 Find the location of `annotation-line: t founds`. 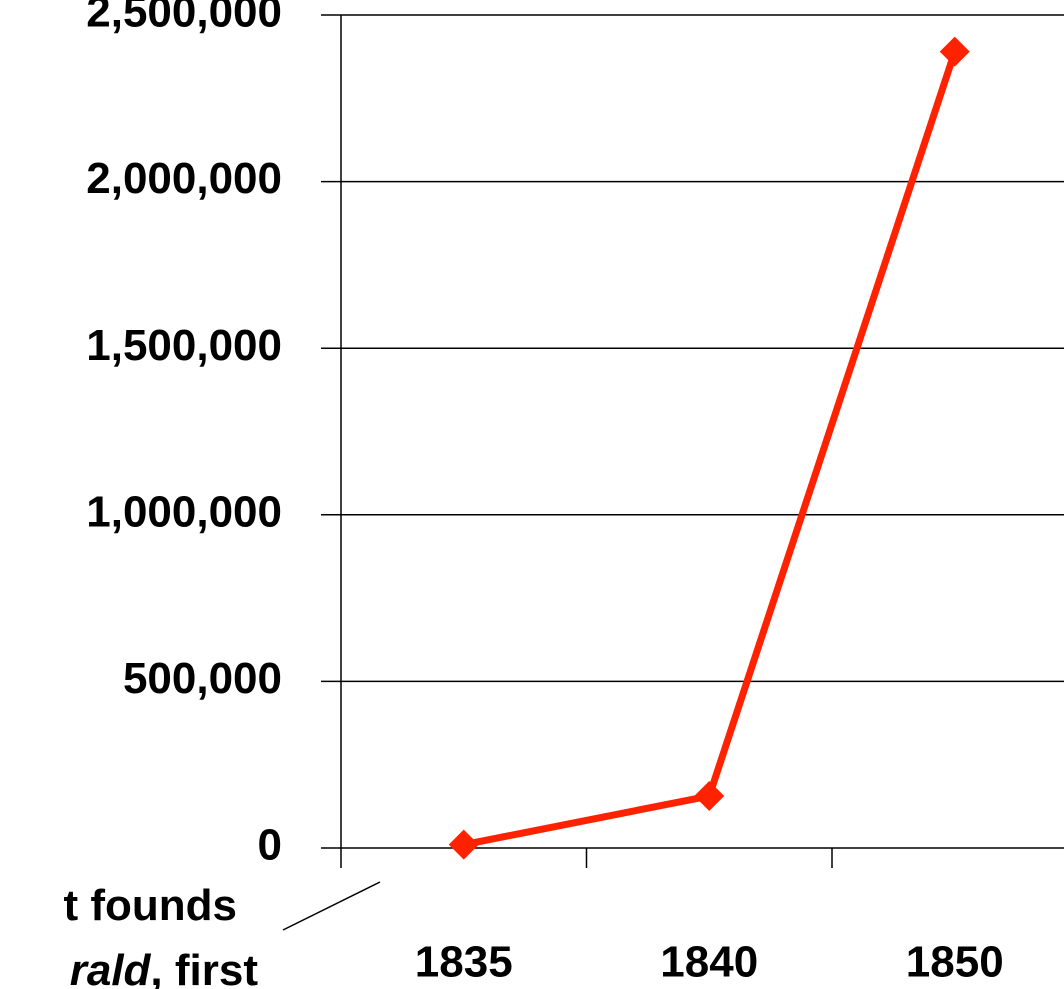

annotation-line: t founds is located at coordinates (150, 905).